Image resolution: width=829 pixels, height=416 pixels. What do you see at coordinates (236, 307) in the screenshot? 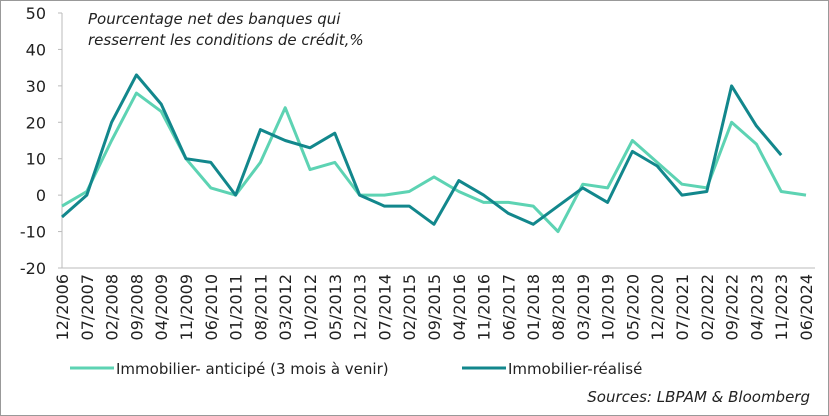
I see `x-tick-label: 01/2011` at bounding box center [236, 307].